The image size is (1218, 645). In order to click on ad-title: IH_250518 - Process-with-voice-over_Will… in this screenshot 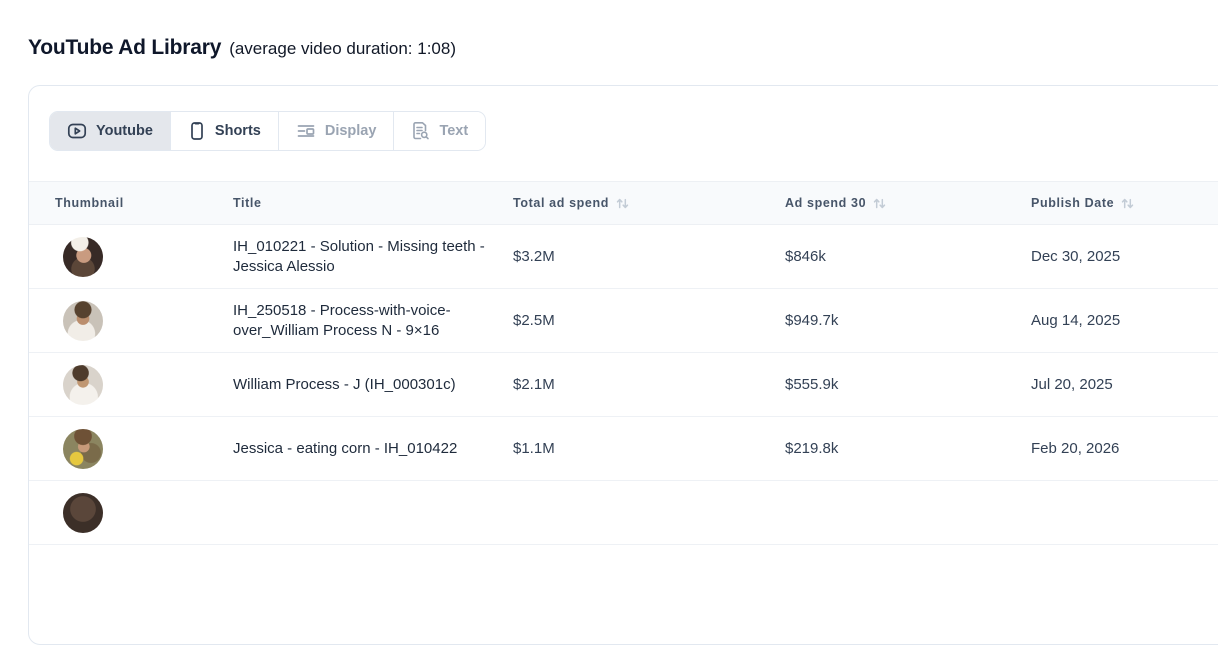, I will do `click(342, 320)`.